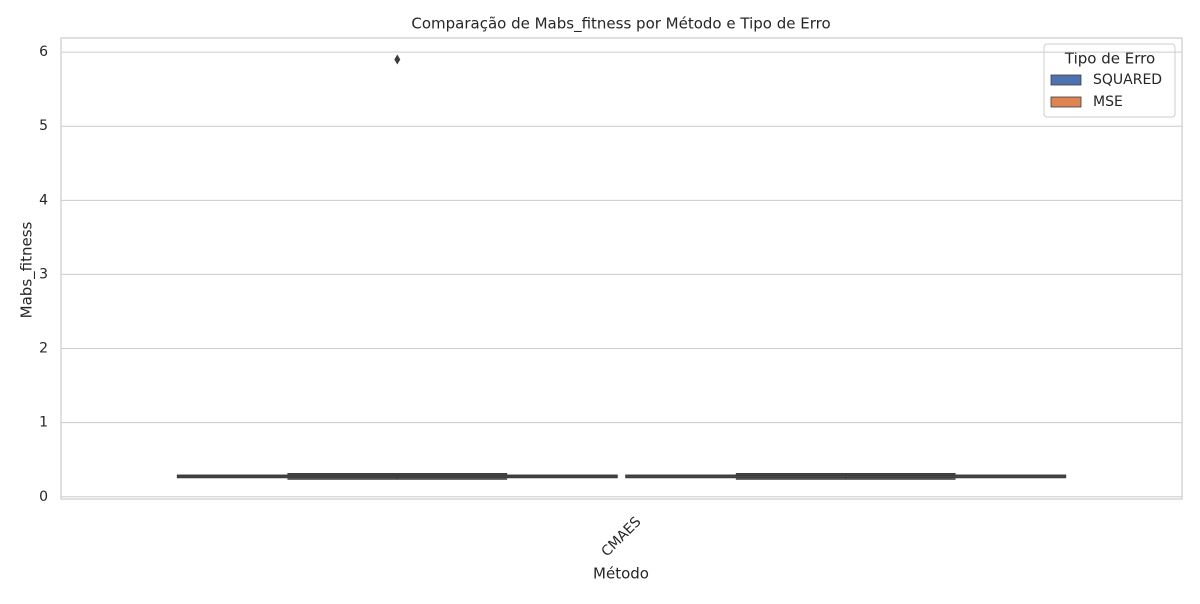  Describe the element at coordinates (621, 537) in the screenshot. I see `x-tick-label: CMAES` at that location.